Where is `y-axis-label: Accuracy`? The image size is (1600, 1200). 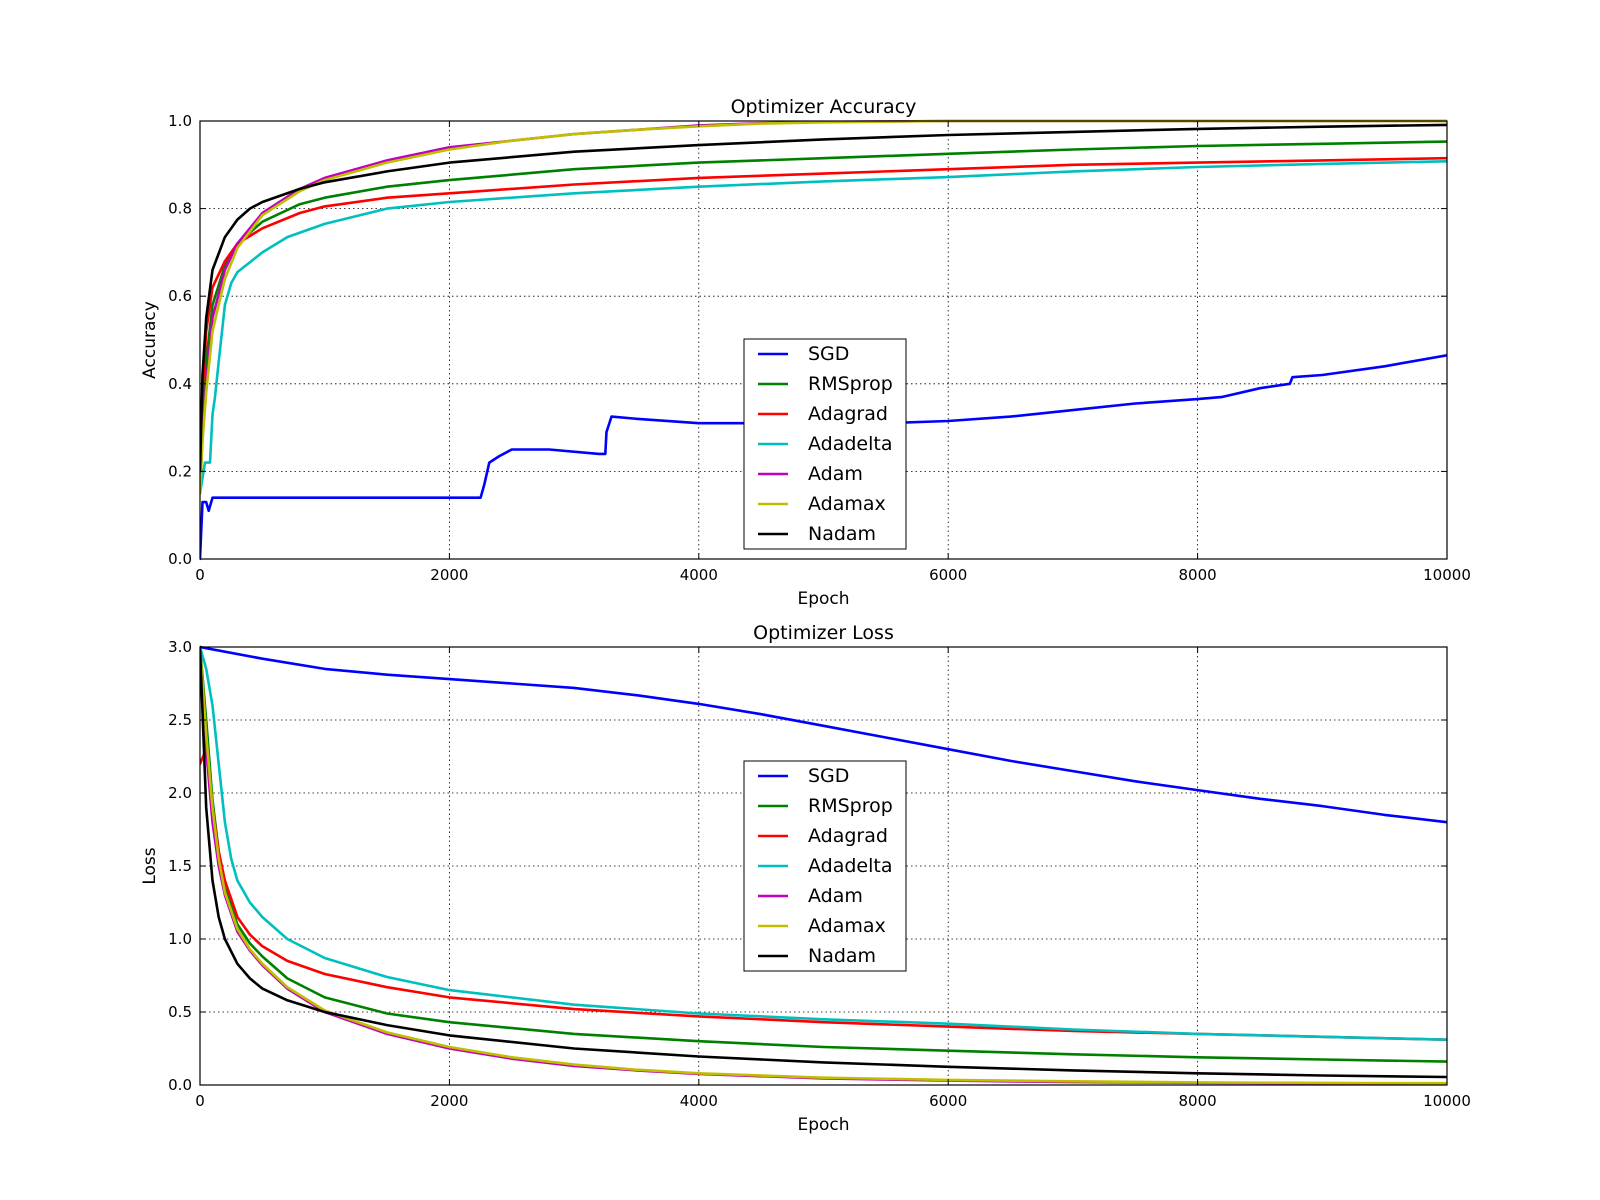 y-axis-label: Accuracy is located at coordinates (150, 340).